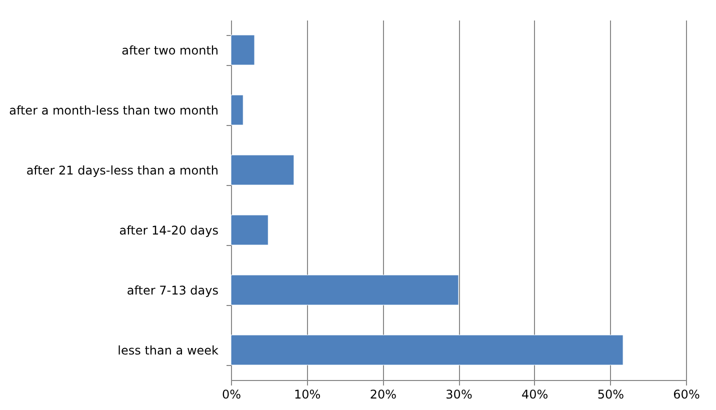  I want to click on x-tick-label: 50%, so click(610, 395).